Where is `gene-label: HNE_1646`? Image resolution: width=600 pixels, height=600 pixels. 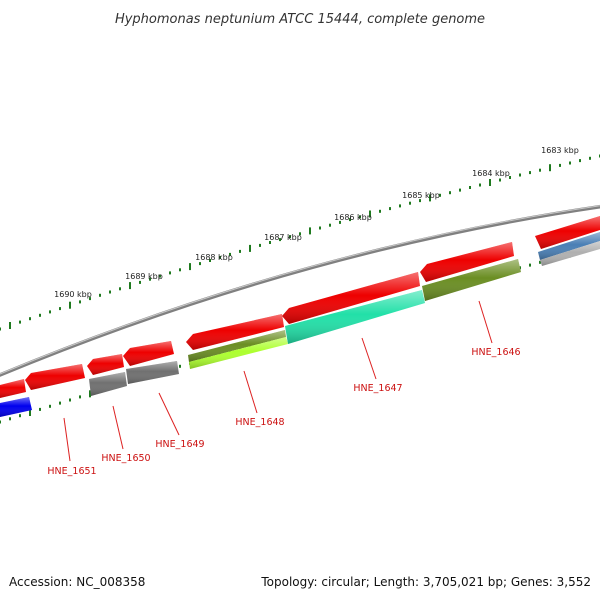 gene-label: HNE_1646 is located at coordinates (495, 352).